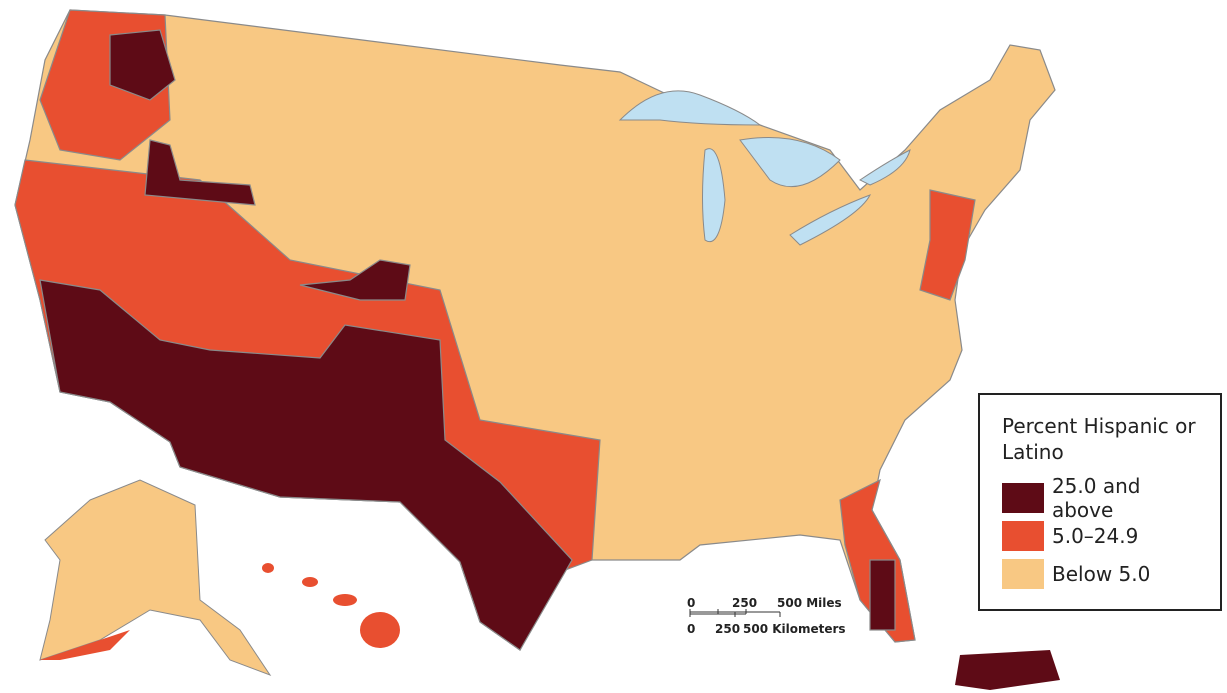 This screenshot has width=1227, height=693. Describe the element at coordinates (690, 108) in the screenshot. I see `lake-superior` at that location.